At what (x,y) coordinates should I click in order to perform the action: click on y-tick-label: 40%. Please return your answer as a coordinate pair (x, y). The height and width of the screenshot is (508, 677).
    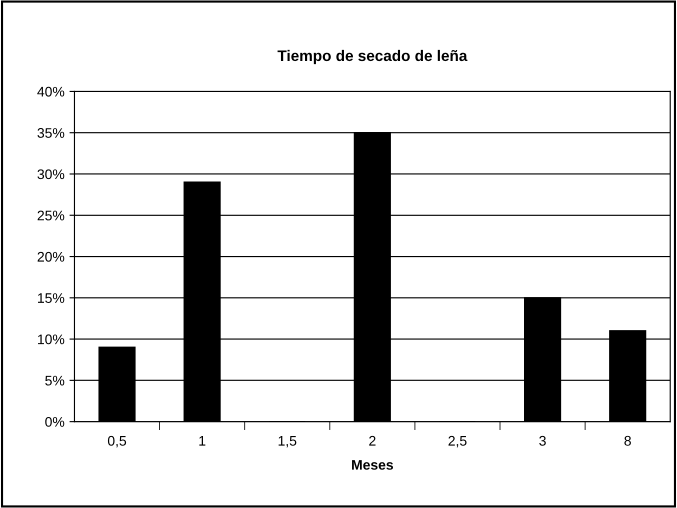
    Looking at the image, I should click on (50, 91).